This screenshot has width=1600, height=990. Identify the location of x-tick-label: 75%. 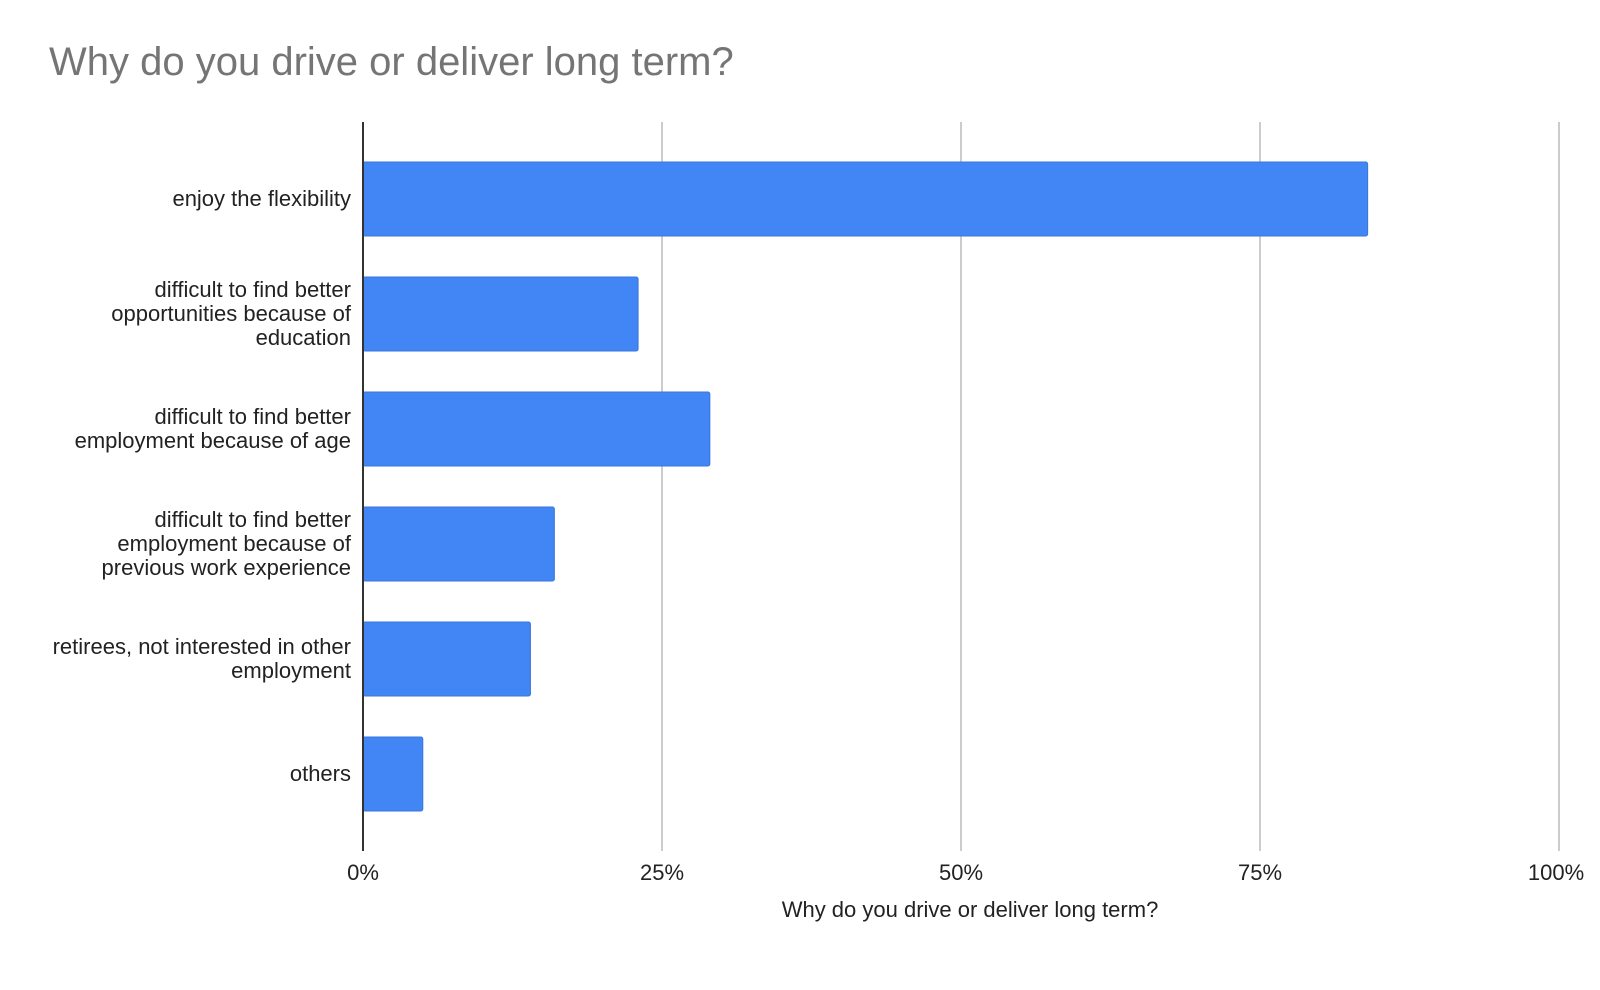
(1260, 872).